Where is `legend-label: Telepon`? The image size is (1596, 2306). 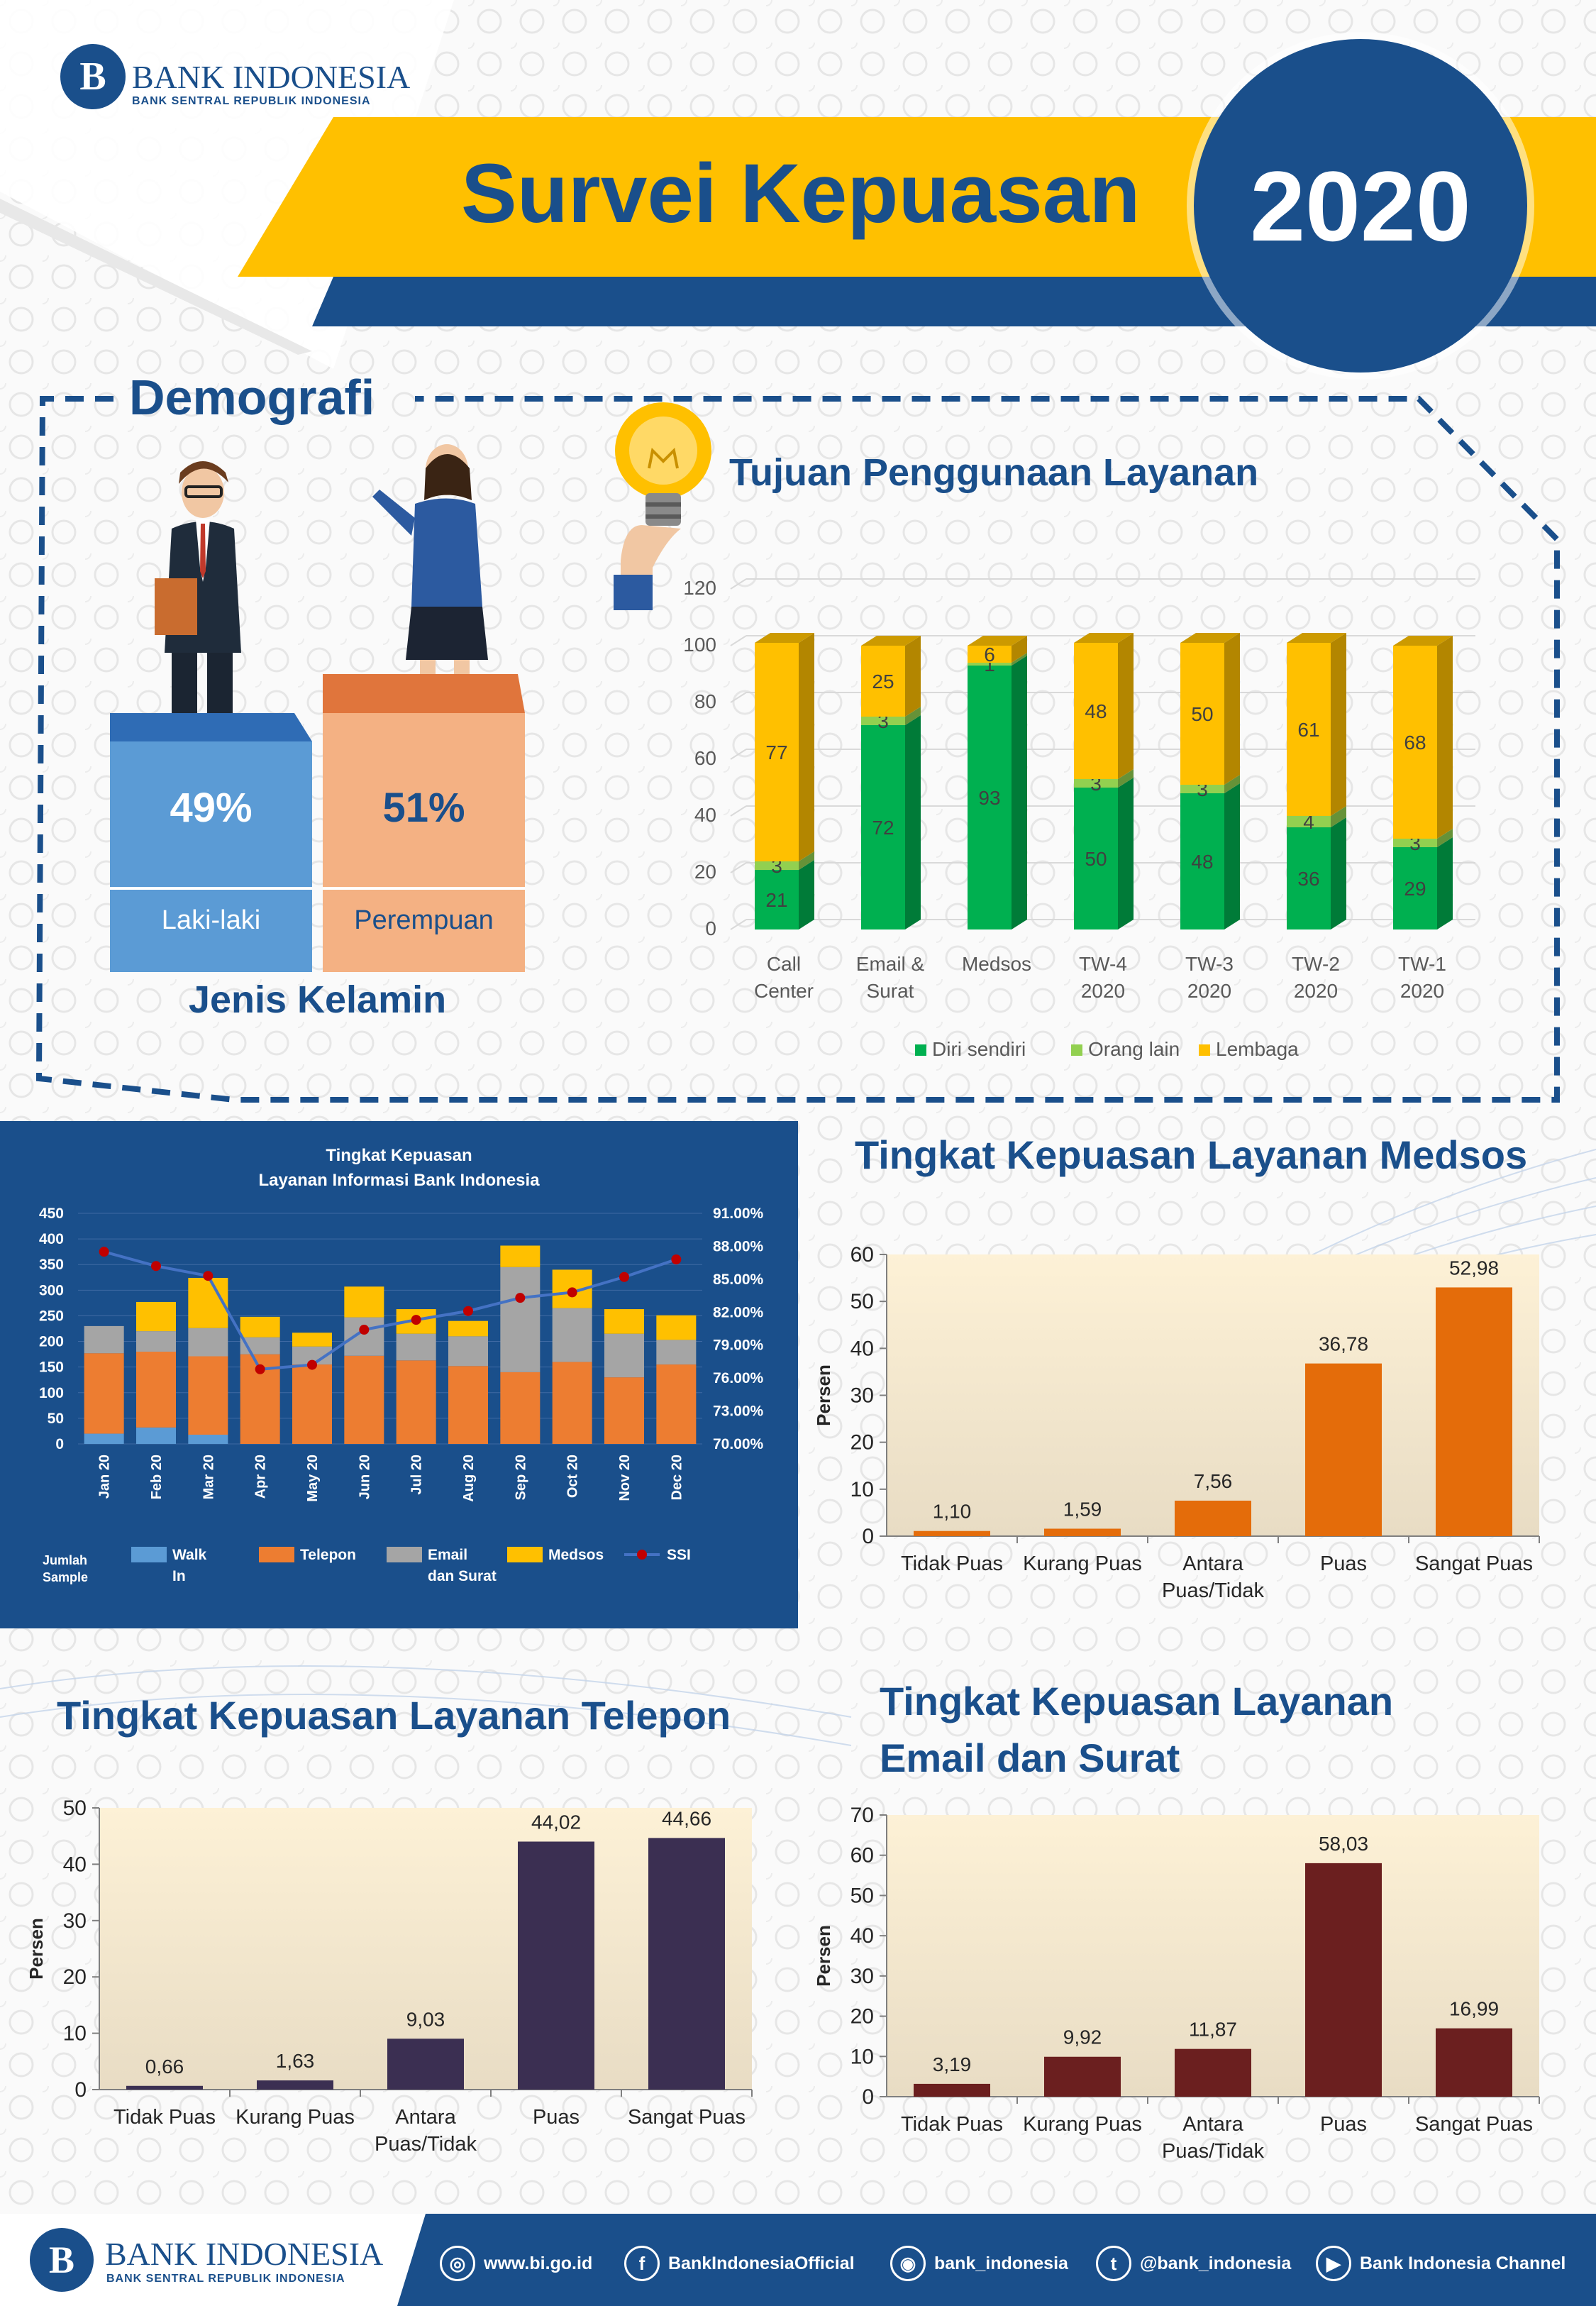
legend-label: Telepon is located at coordinates (328, 1555).